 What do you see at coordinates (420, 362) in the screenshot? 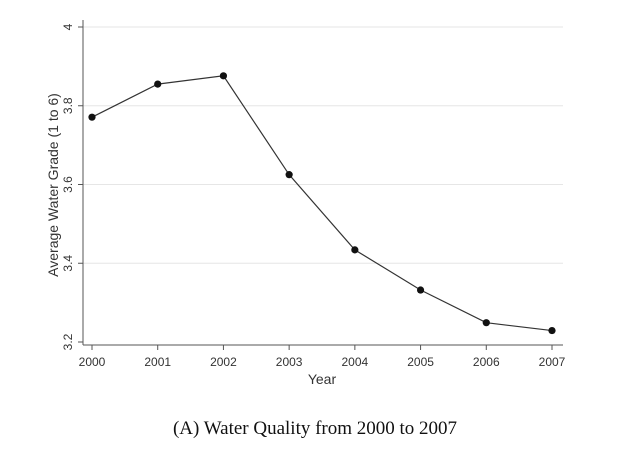
I see `x-tick-label-2005: 2005` at bounding box center [420, 362].